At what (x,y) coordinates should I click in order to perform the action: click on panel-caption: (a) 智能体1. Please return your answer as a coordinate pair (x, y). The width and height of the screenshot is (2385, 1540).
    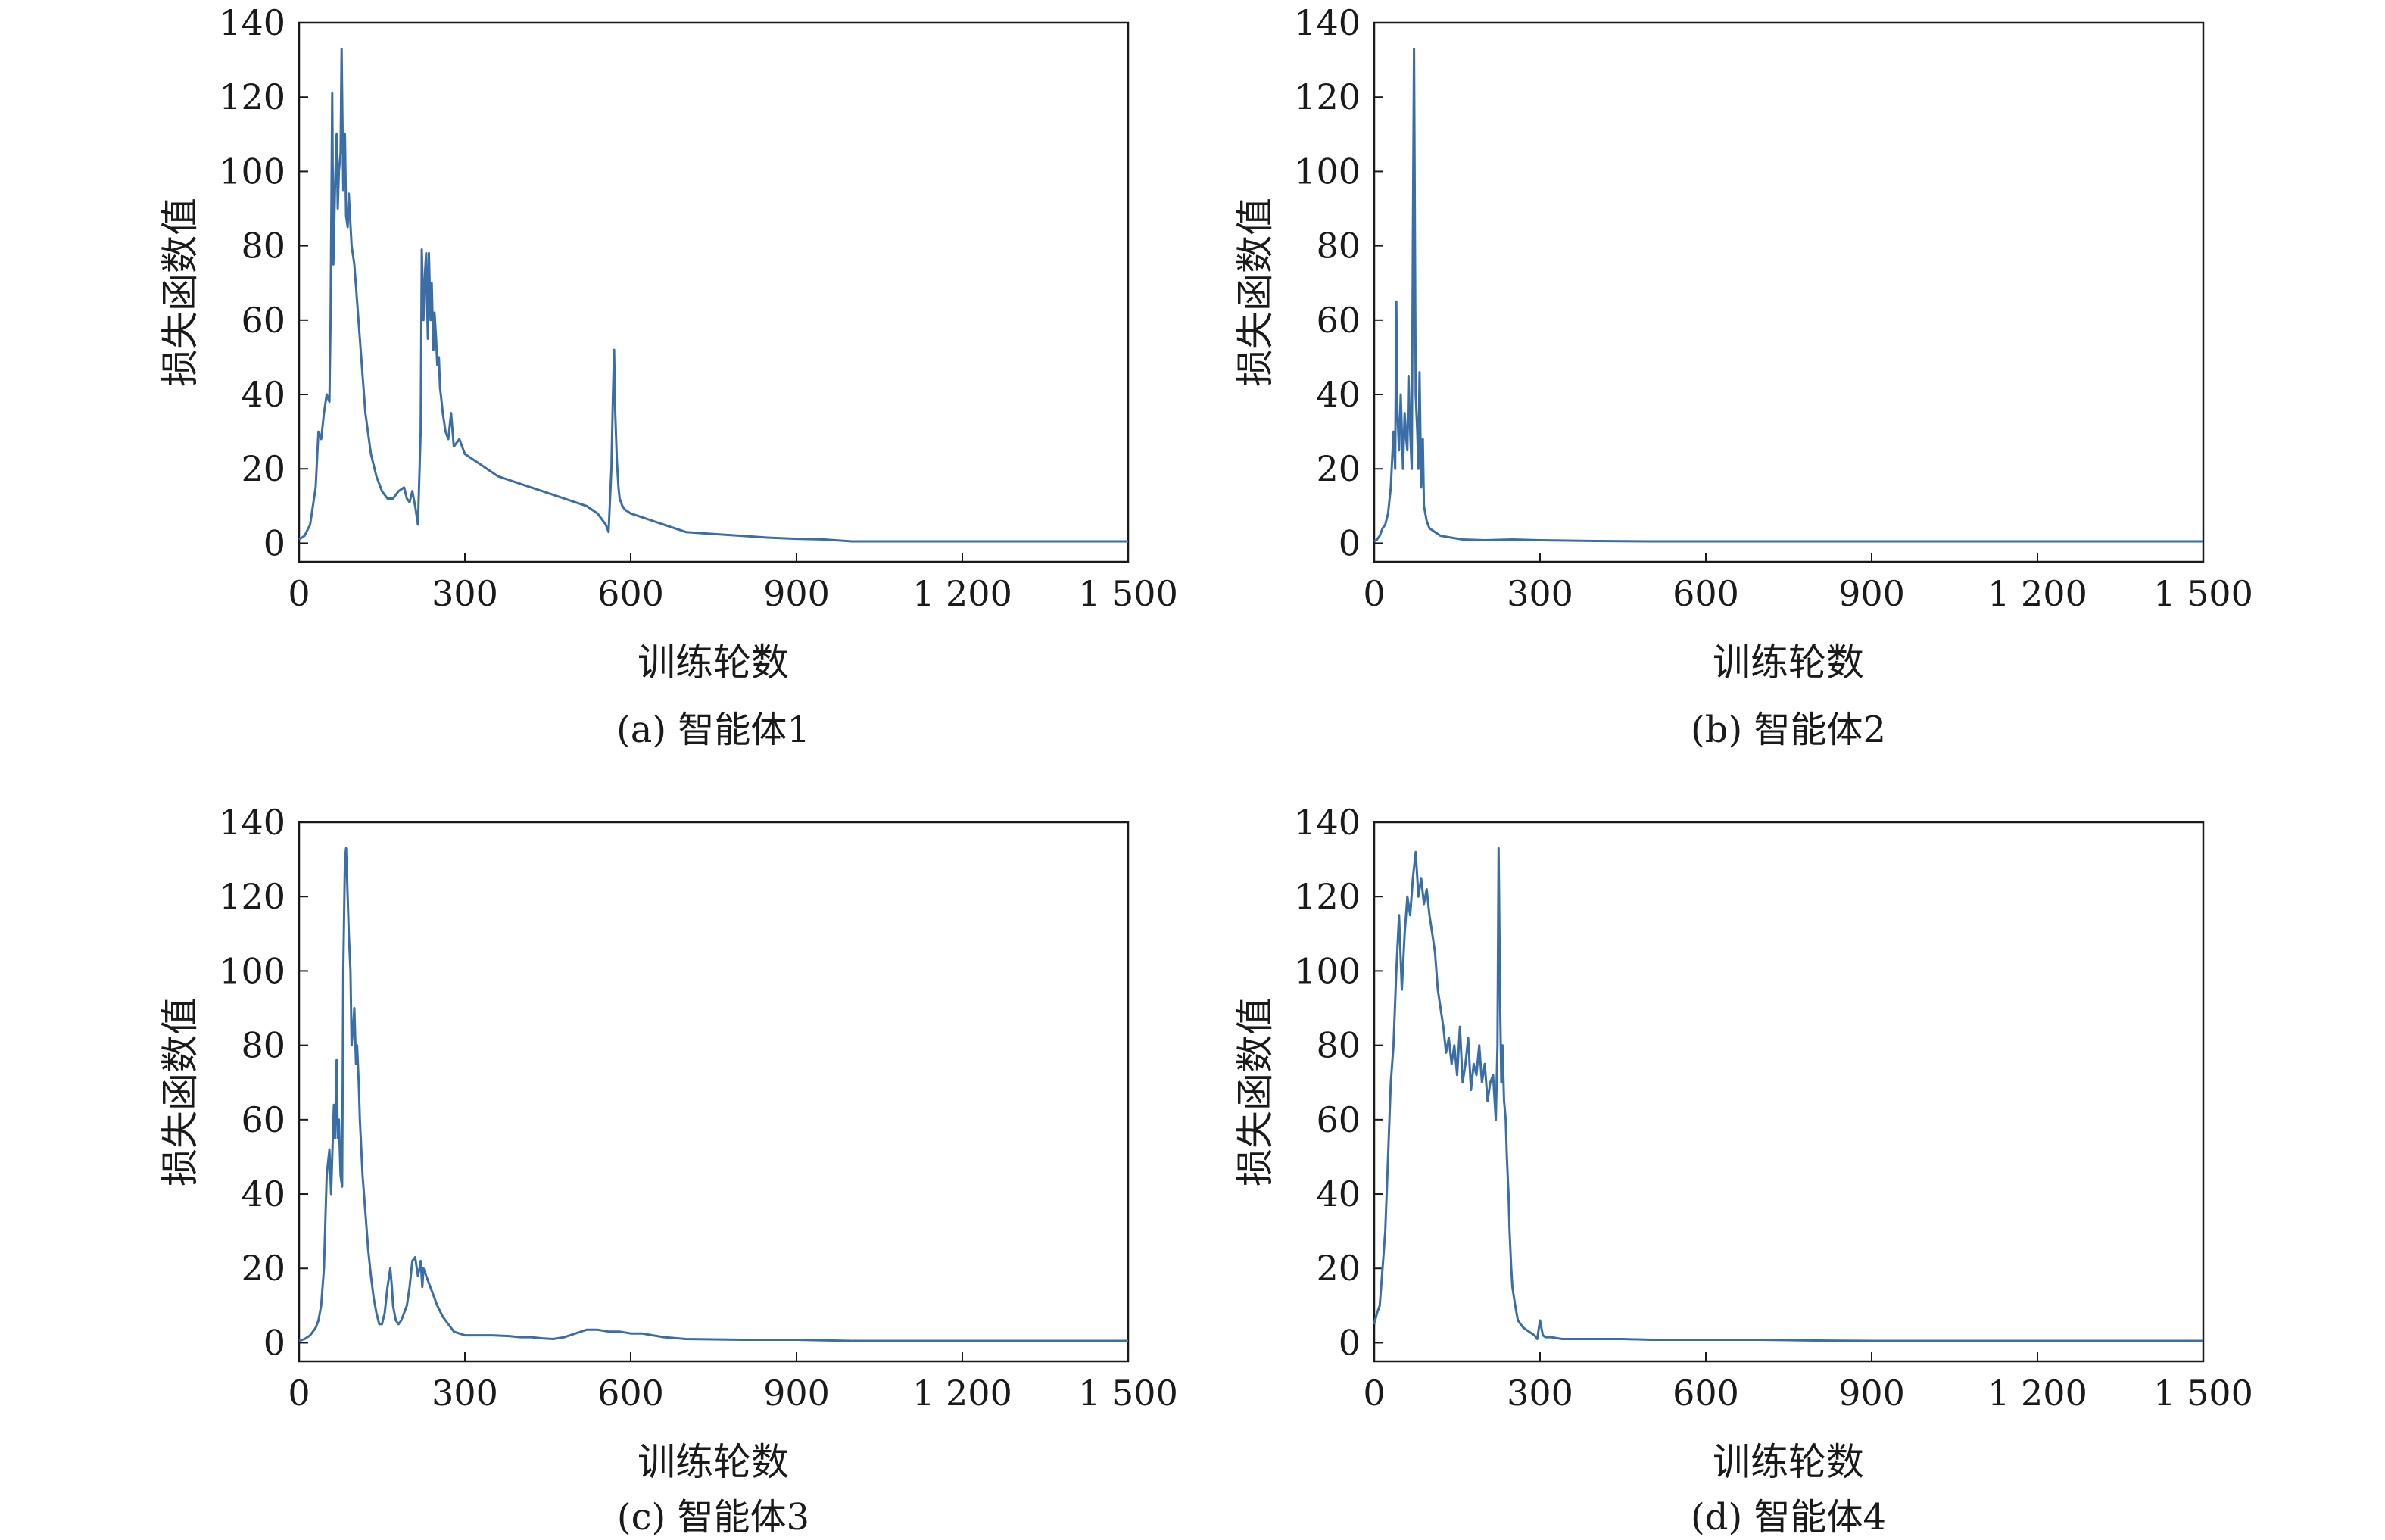
    Looking at the image, I should click on (713, 730).